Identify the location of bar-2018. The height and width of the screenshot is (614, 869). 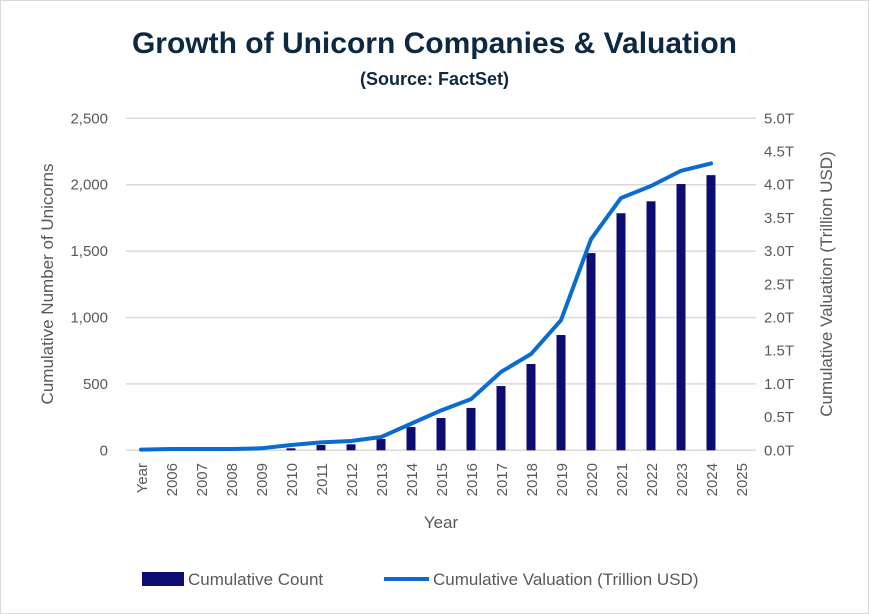
(531, 407).